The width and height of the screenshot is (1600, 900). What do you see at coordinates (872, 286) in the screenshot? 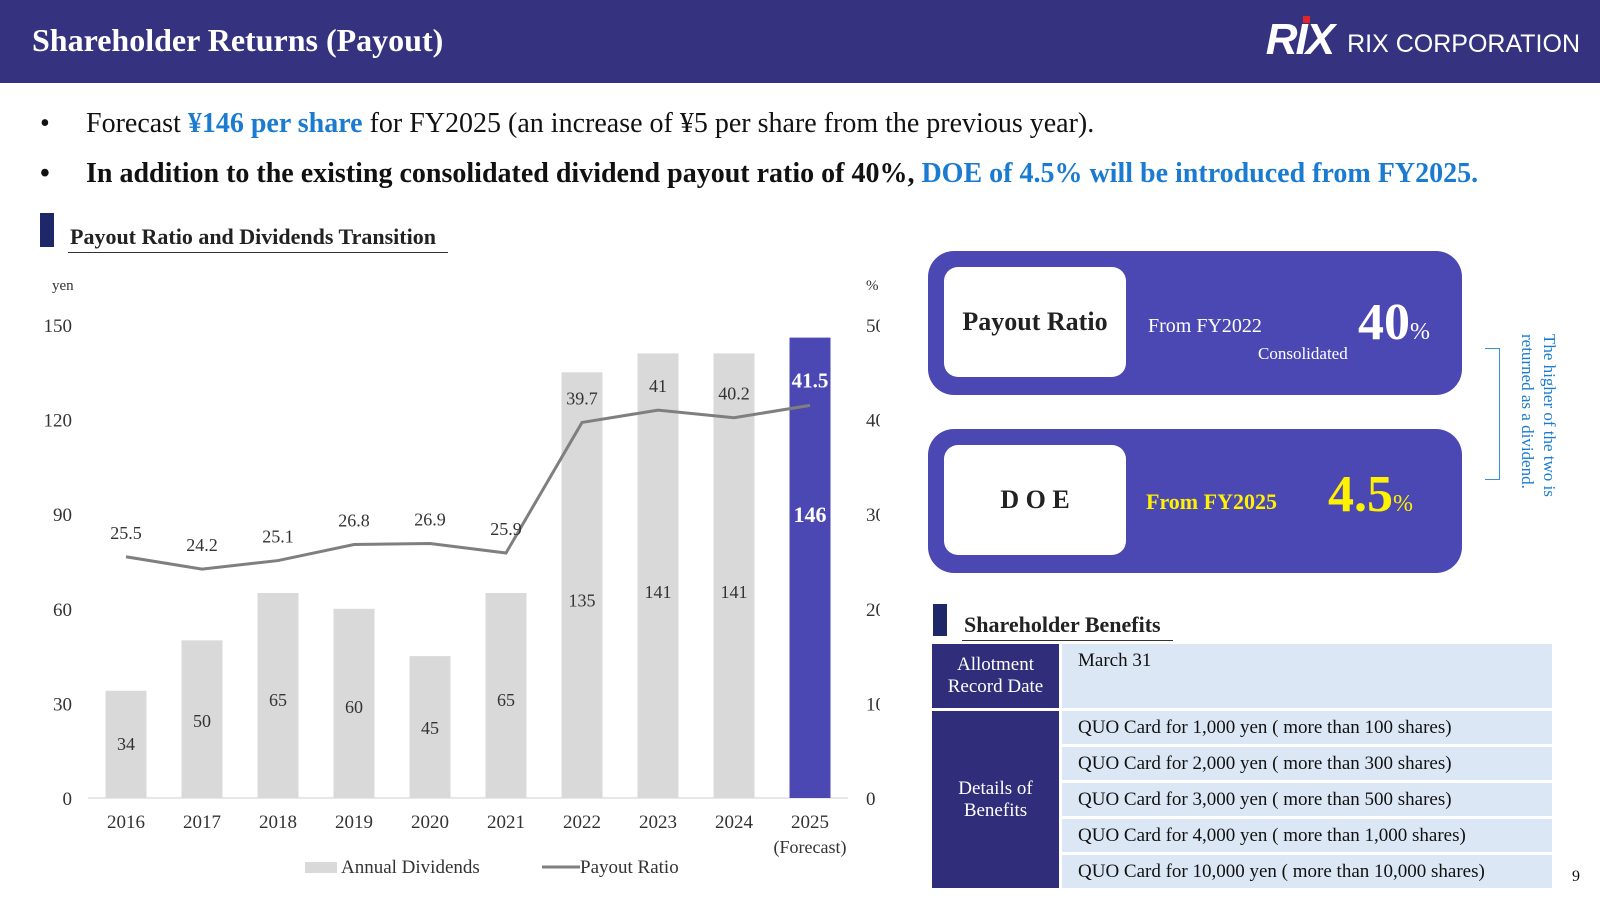
I see `right-axis-unit: %` at bounding box center [872, 286].